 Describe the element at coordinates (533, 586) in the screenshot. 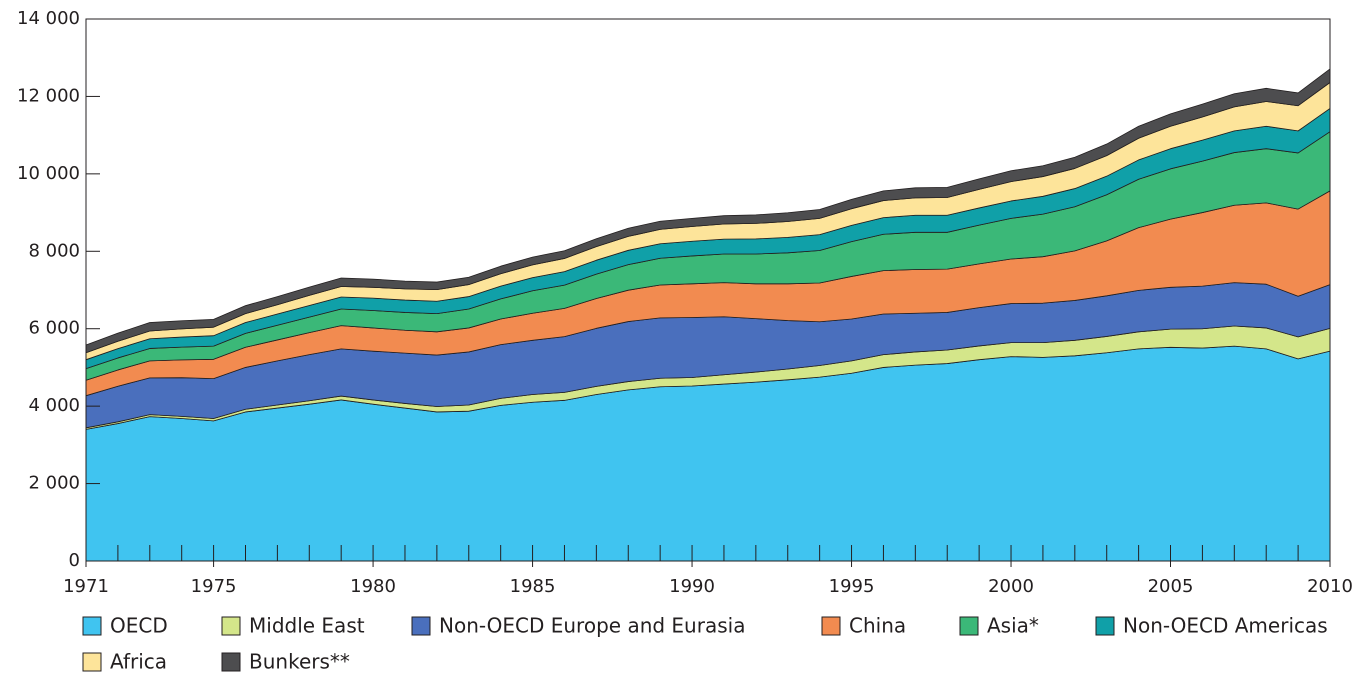

I see `x-tick-label: 1985` at that location.